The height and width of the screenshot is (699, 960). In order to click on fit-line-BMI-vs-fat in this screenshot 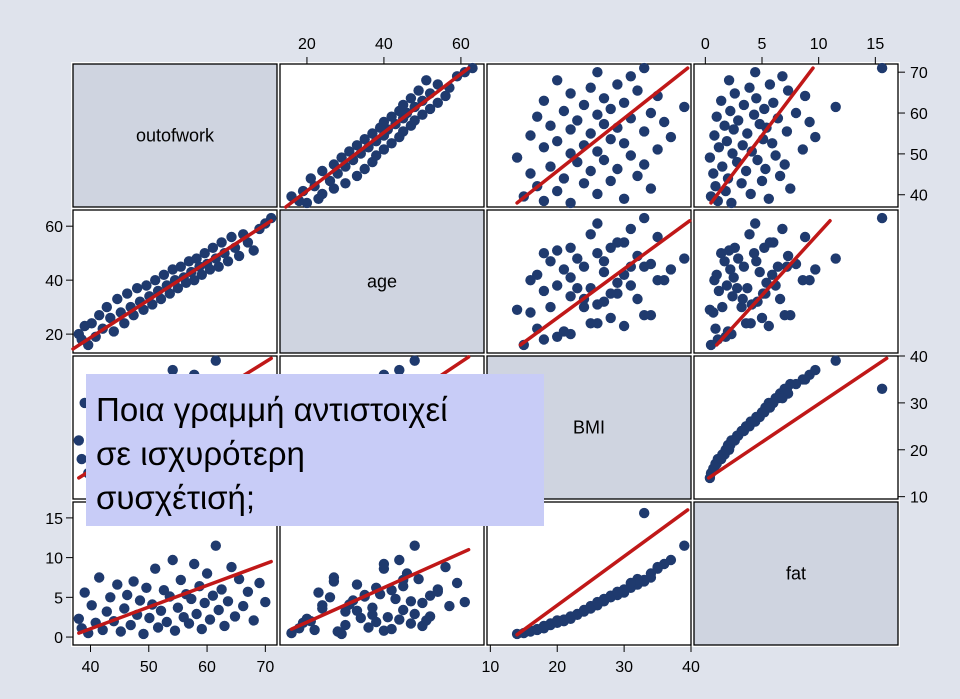, I will do `click(797, 418)`.